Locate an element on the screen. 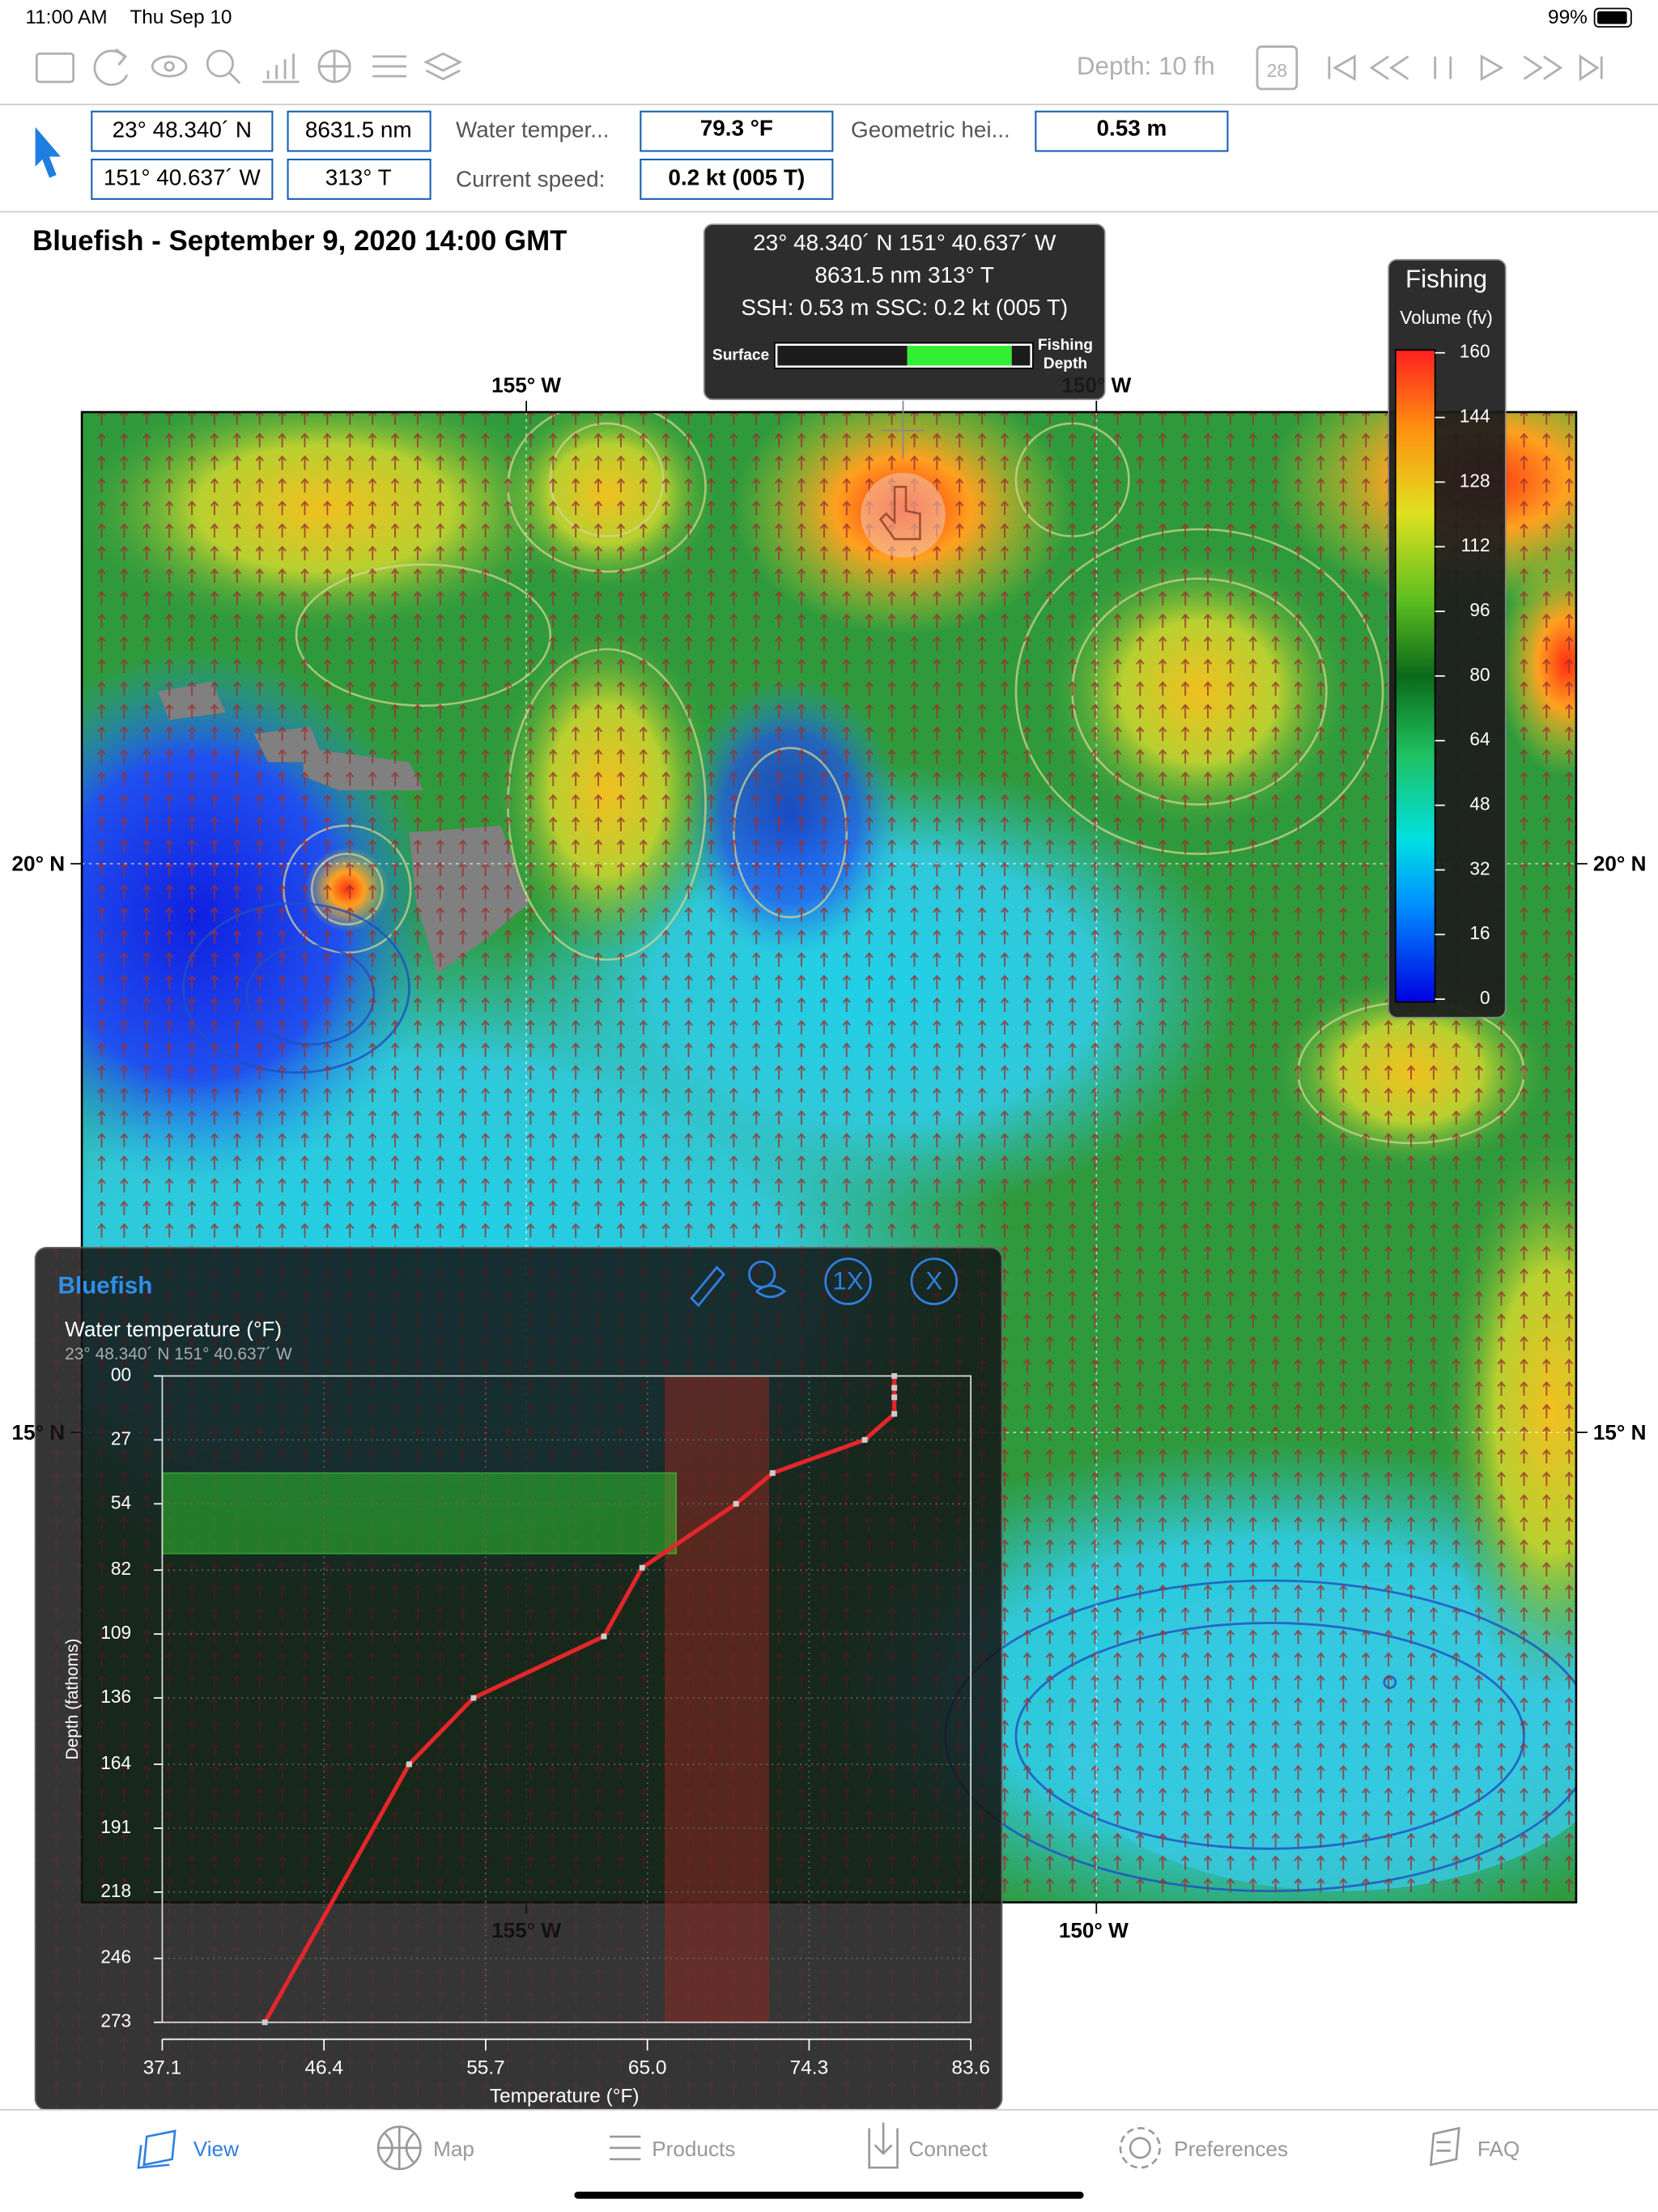 The height and width of the screenshot is (2212, 1658). legend-tick-label: 64 is located at coordinates (1479, 740).